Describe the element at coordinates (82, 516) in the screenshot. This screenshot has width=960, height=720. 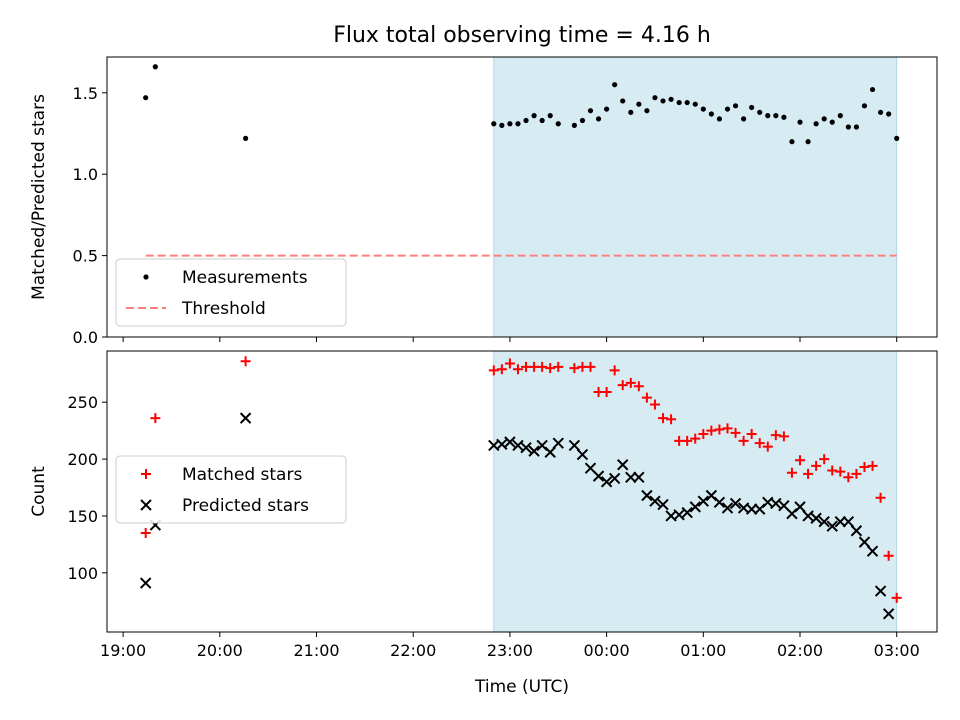
I see `y-tick-label: 150` at that location.